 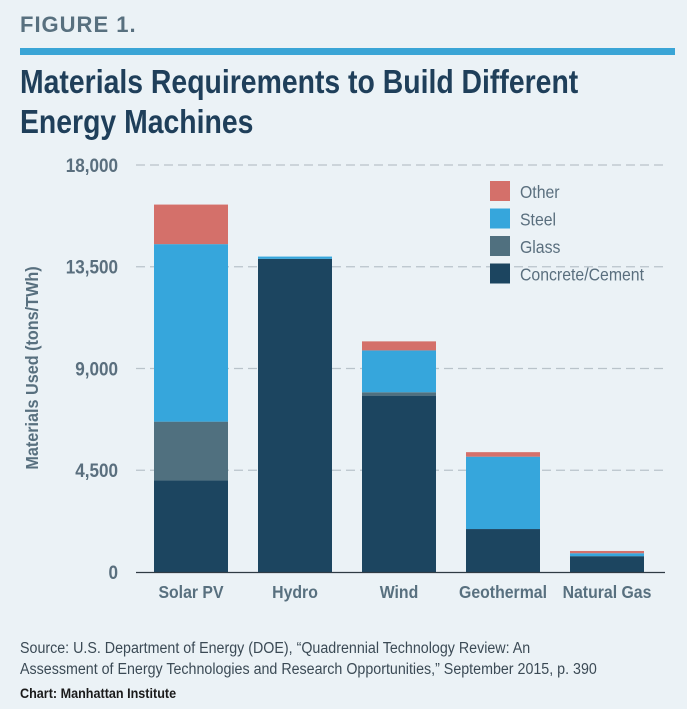 What do you see at coordinates (540, 247) in the screenshot?
I see `legend-label: Glass` at bounding box center [540, 247].